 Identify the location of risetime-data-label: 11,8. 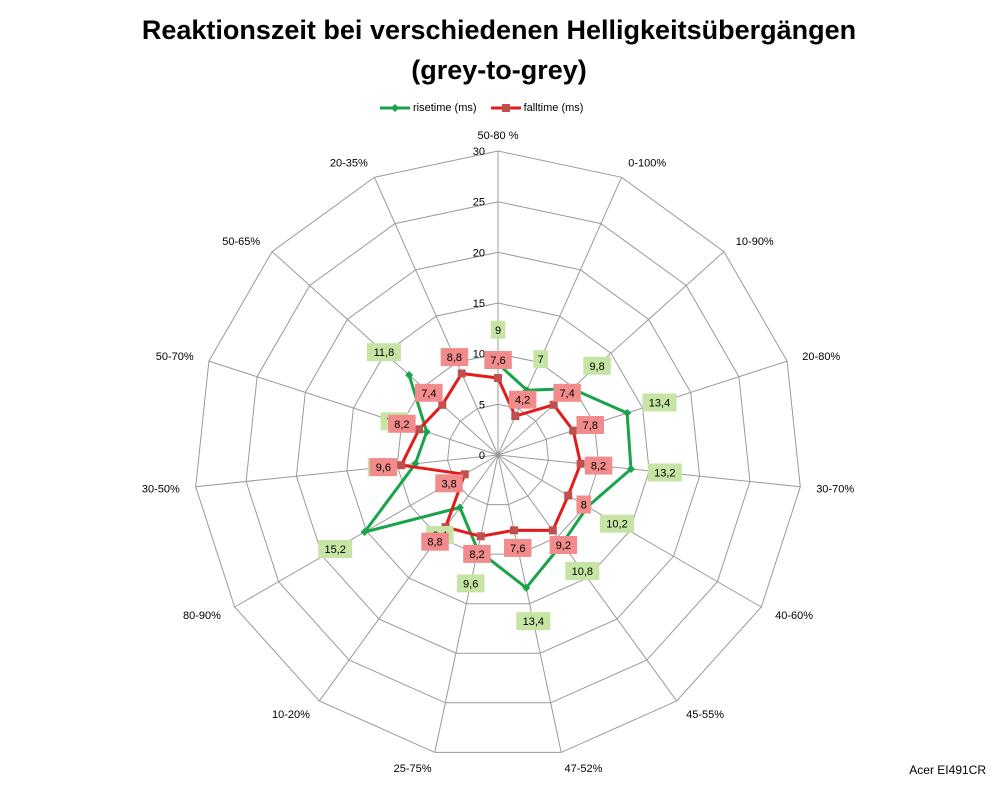
(383, 352).